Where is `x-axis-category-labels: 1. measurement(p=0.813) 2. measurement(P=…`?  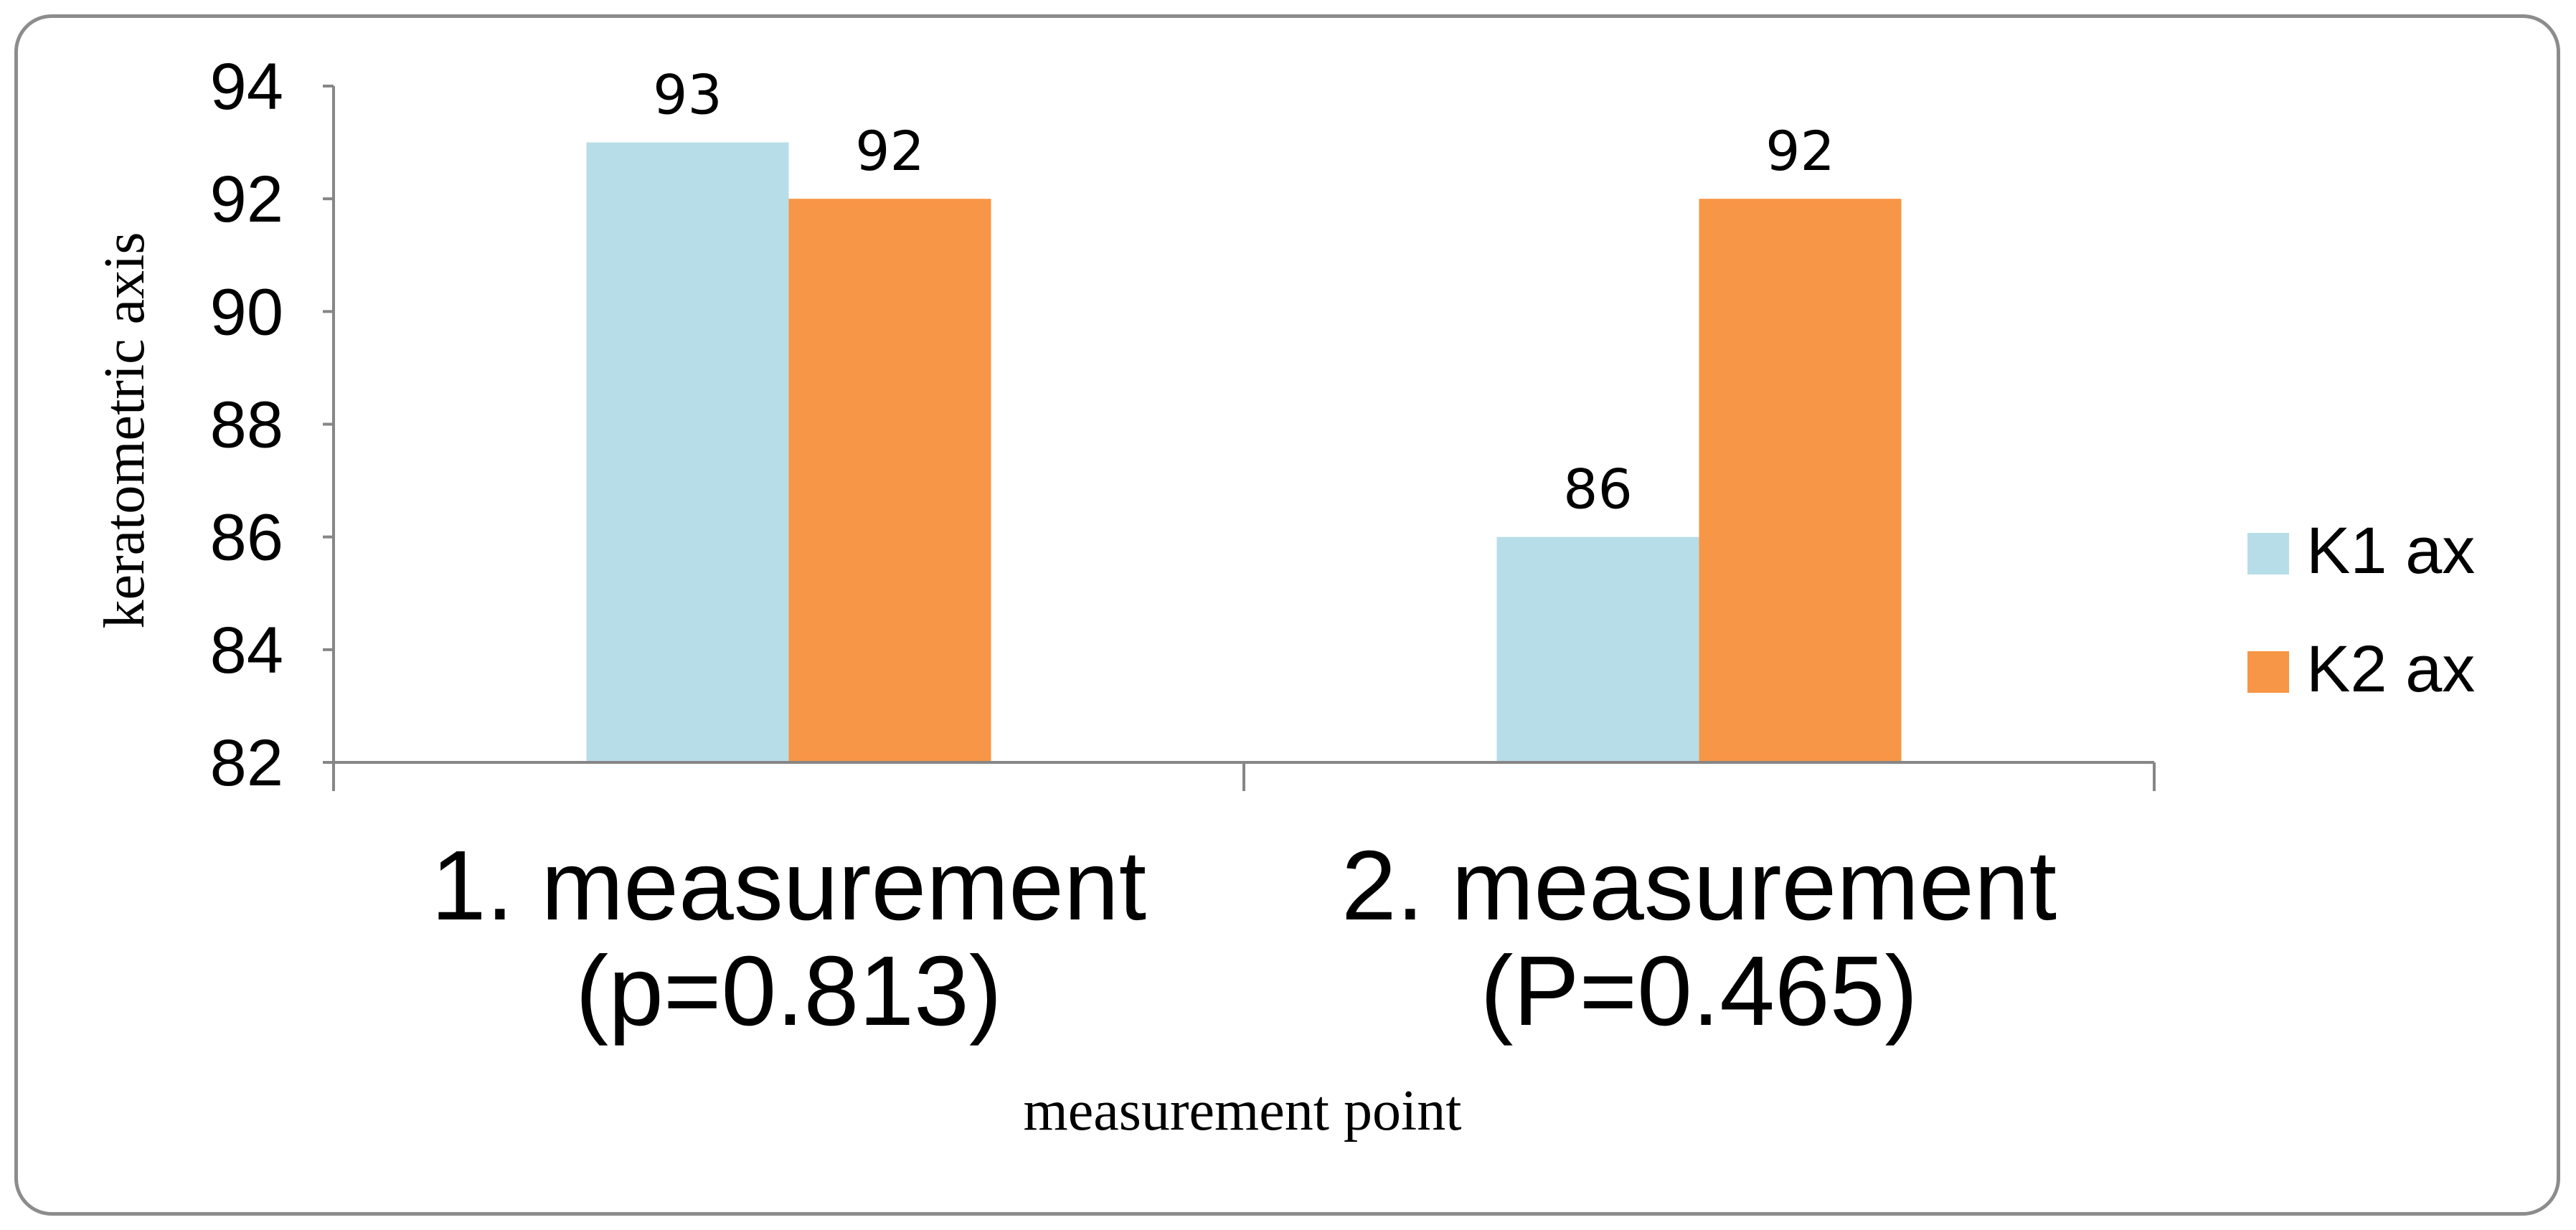 x-axis-category-labels: 1. measurement(p=0.813) 2. measurement(P=… is located at coordinates (1244, 938).